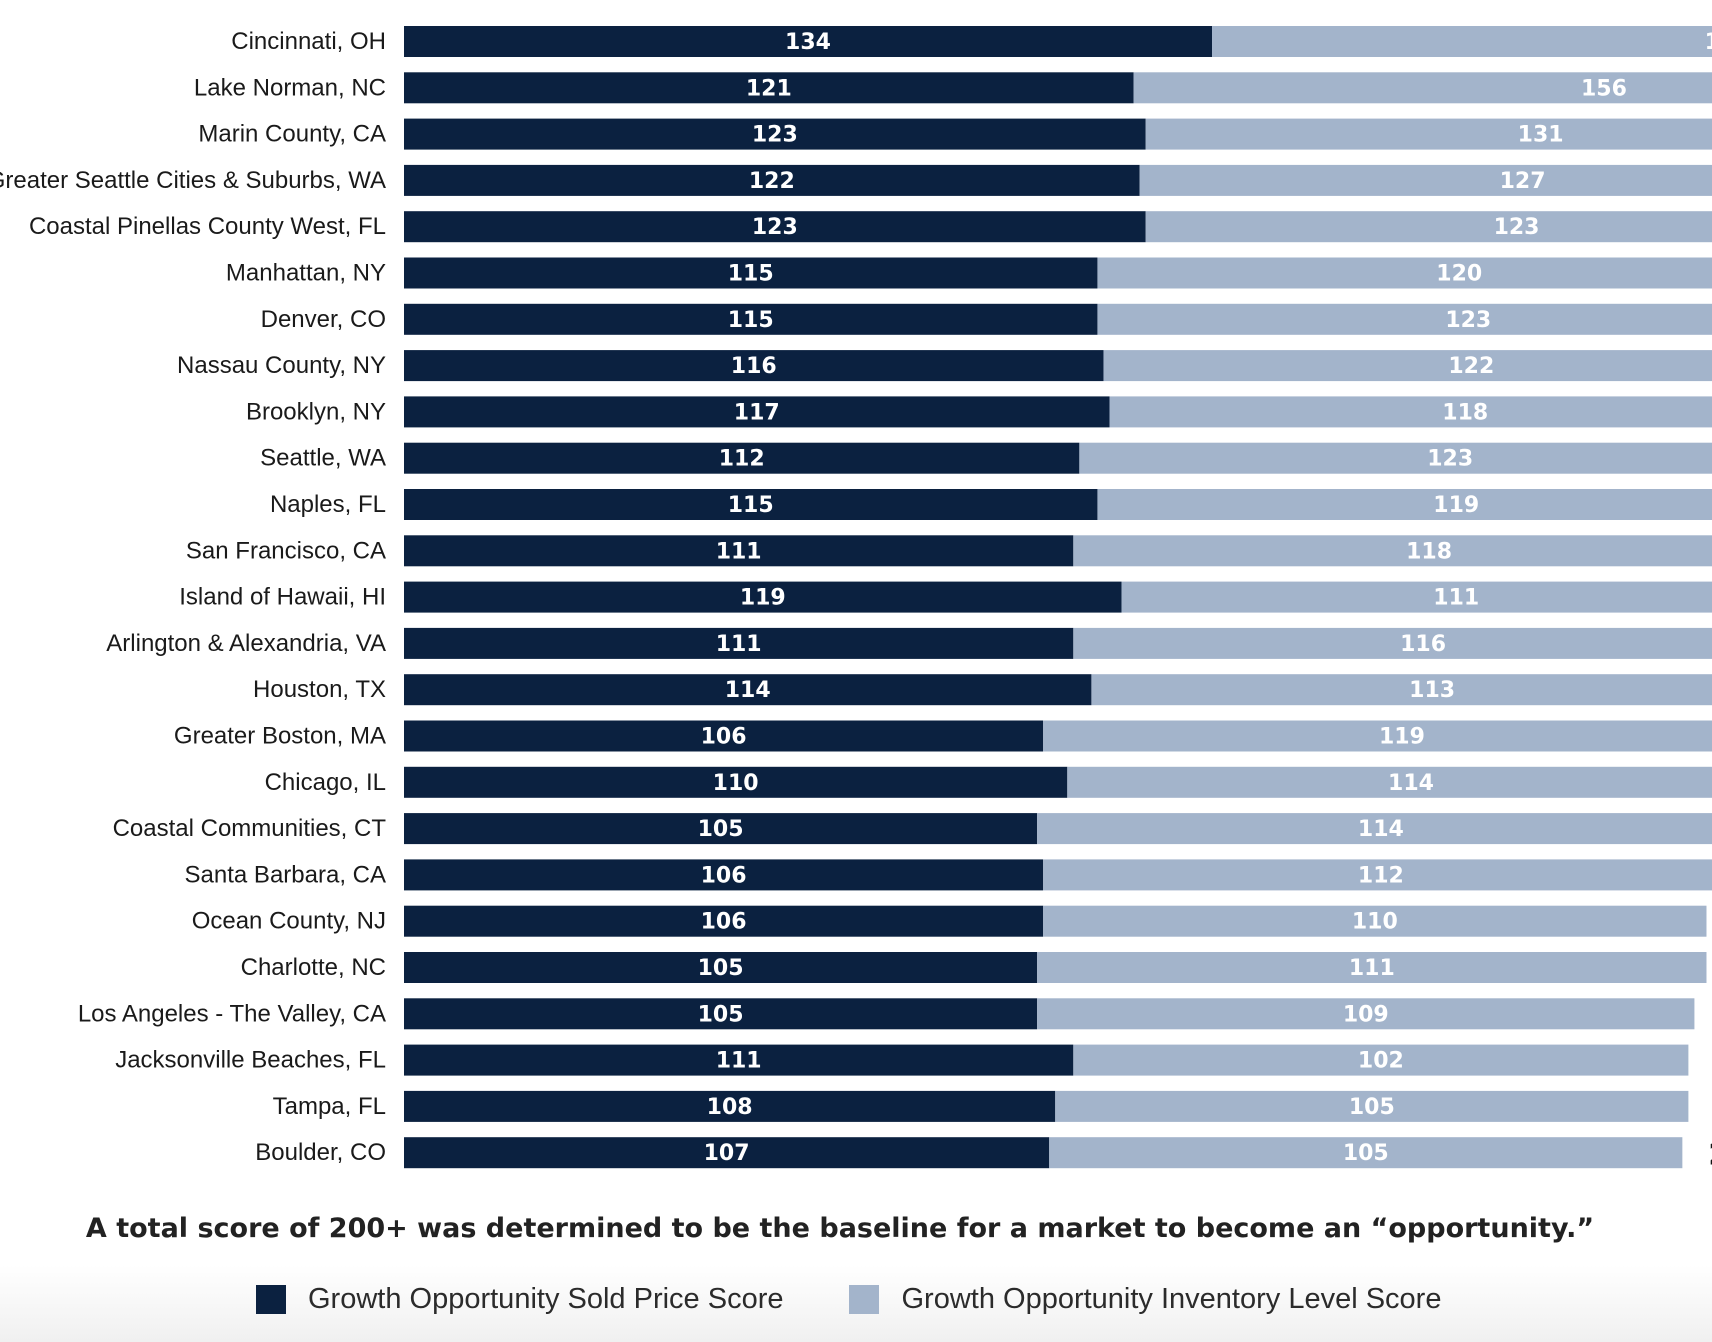  What do you see at coordinates (742, 459) in the screenshot?
I see `value-label-sold-price: 112` at bounding box center [742, 459].